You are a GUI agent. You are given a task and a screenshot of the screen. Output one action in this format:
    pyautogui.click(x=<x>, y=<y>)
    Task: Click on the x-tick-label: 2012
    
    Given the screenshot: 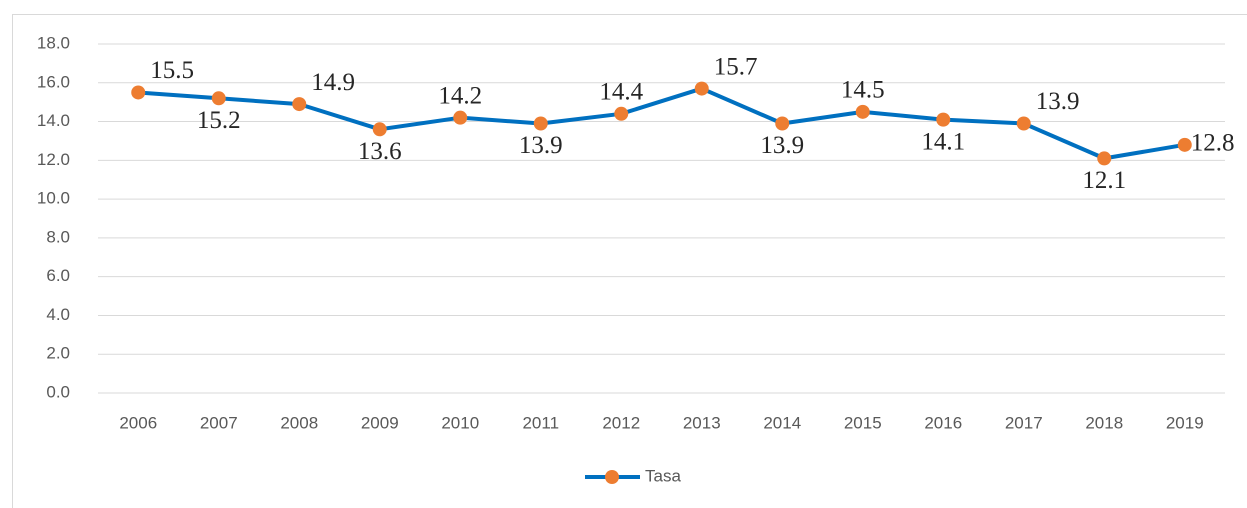 What is the action you would take?
    pyautogui.click(x=621, y=422)
    